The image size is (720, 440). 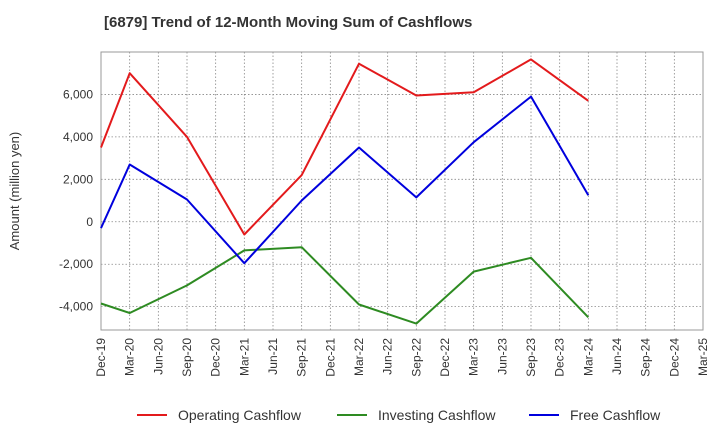 I want to click on x-tick-label: Mar-23, so click(x=474, y=357).